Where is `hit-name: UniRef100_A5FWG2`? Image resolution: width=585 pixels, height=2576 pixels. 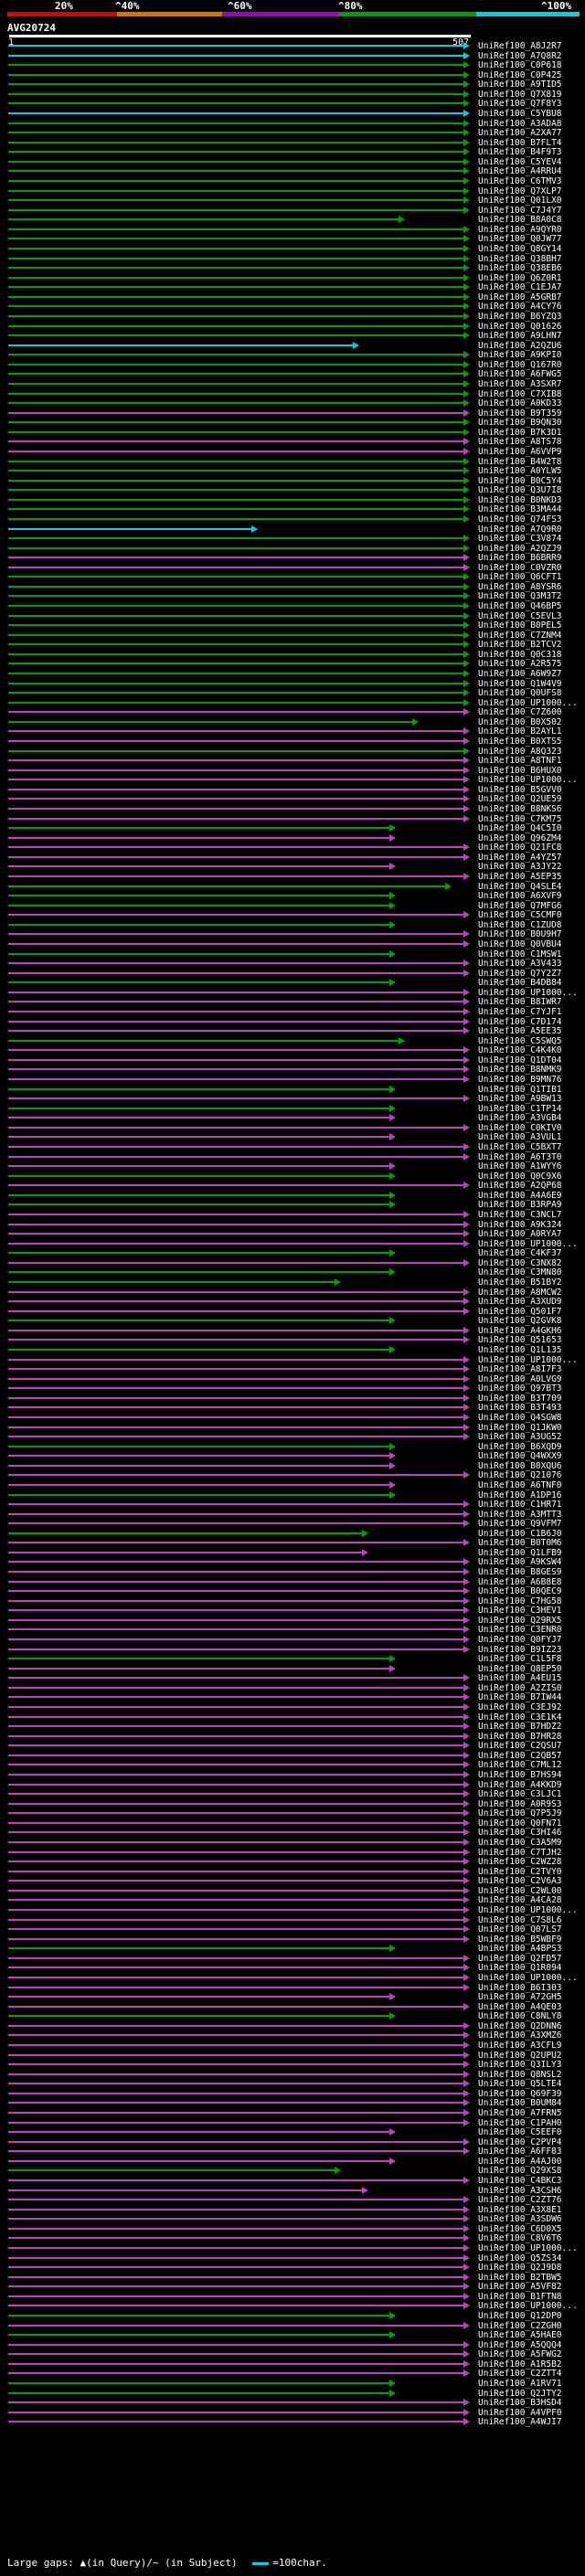 hit-name: UniRef100_A5FWG2 is located at coordinates (520, 2354).